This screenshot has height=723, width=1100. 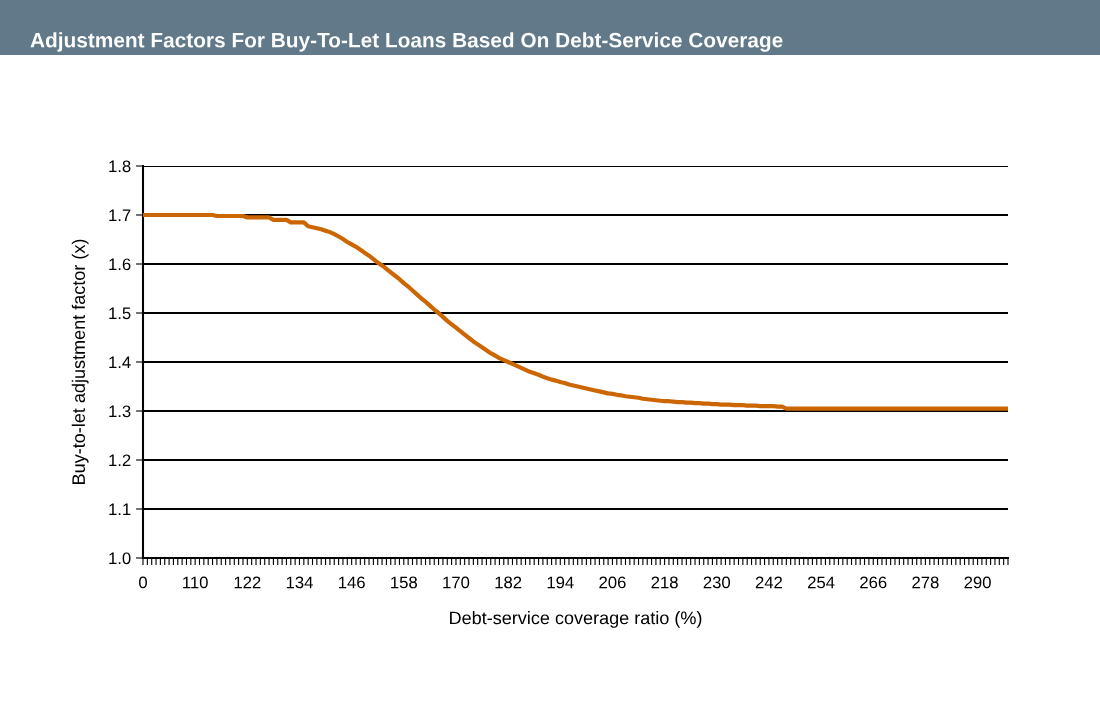 I want to click on x-axis-title: Debt-service coverage ratio (%), so click(x=576, y=619).